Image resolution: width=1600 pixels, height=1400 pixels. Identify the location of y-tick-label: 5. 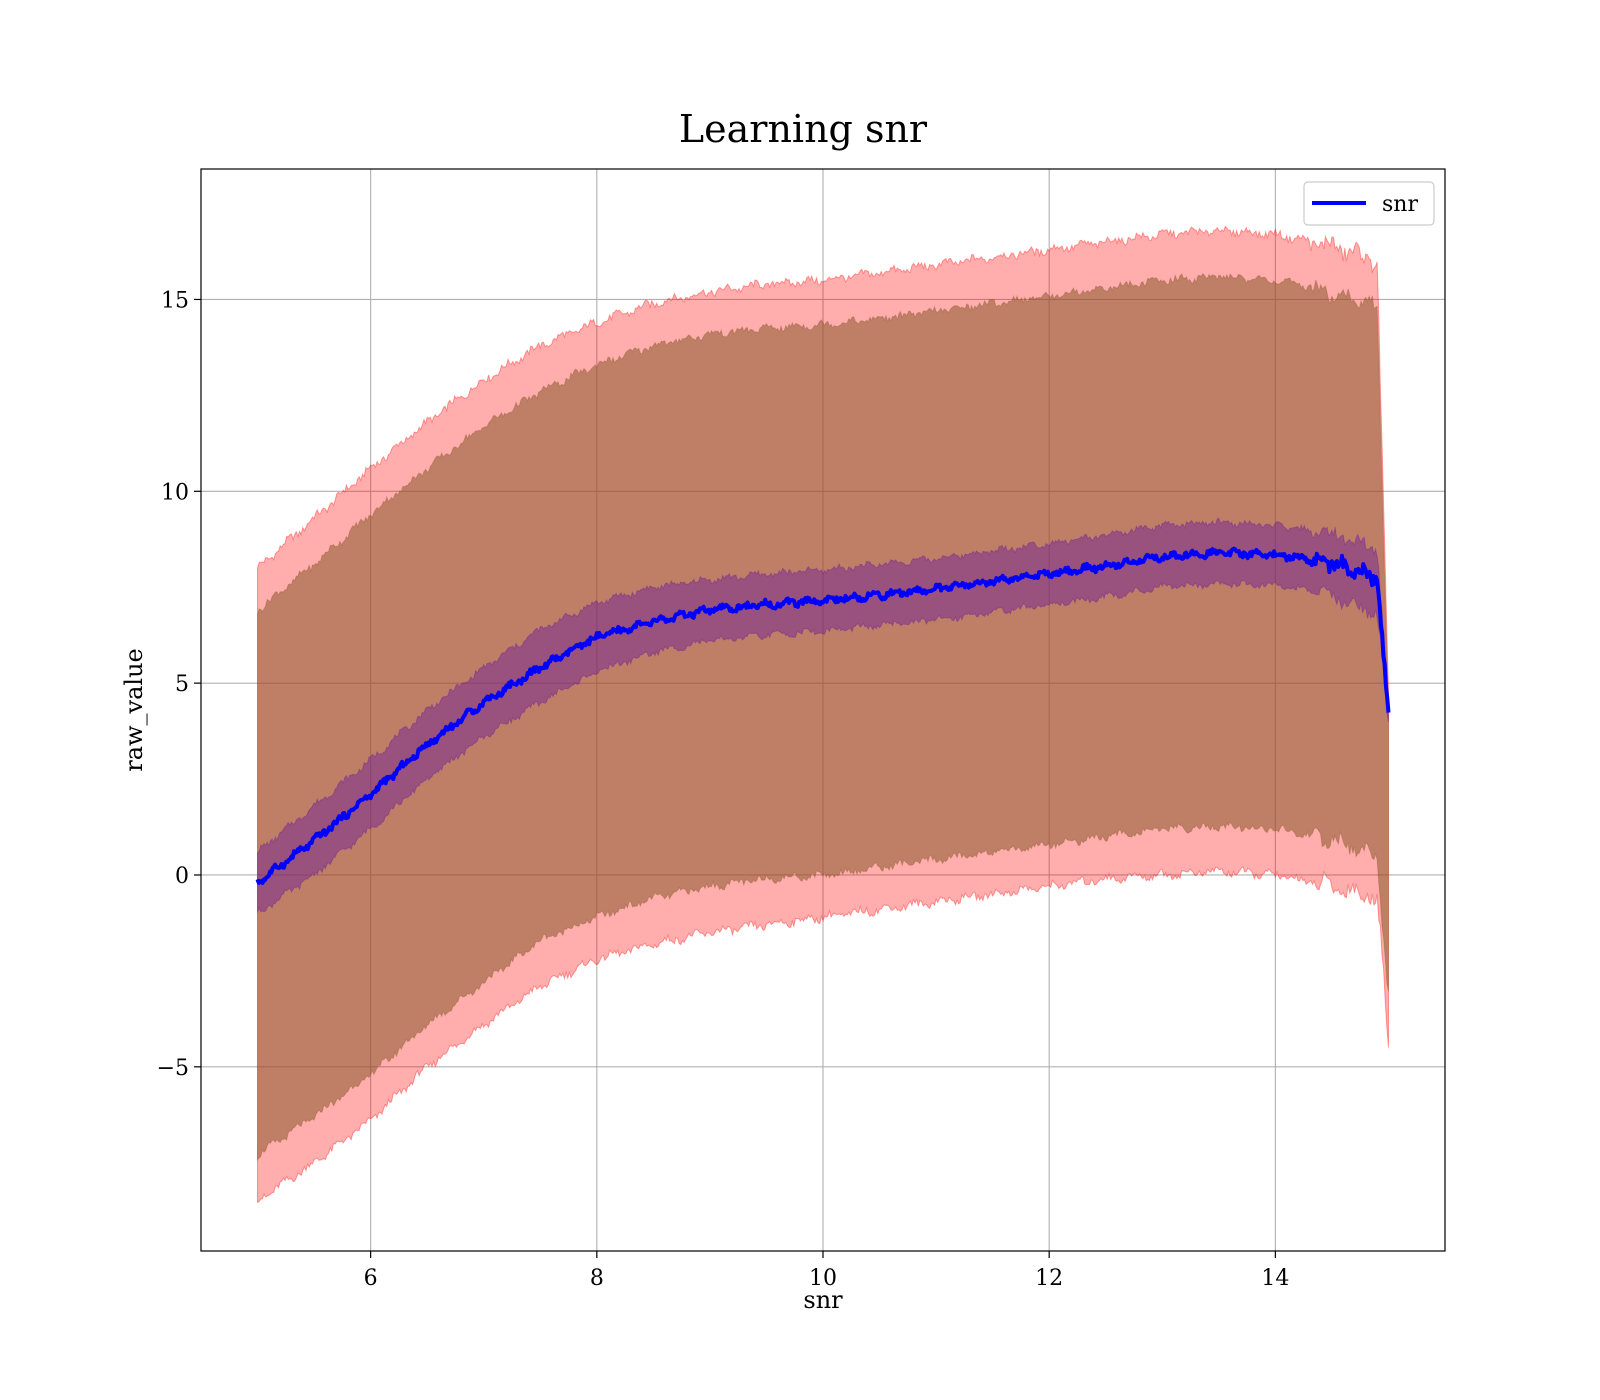
(182, 684).